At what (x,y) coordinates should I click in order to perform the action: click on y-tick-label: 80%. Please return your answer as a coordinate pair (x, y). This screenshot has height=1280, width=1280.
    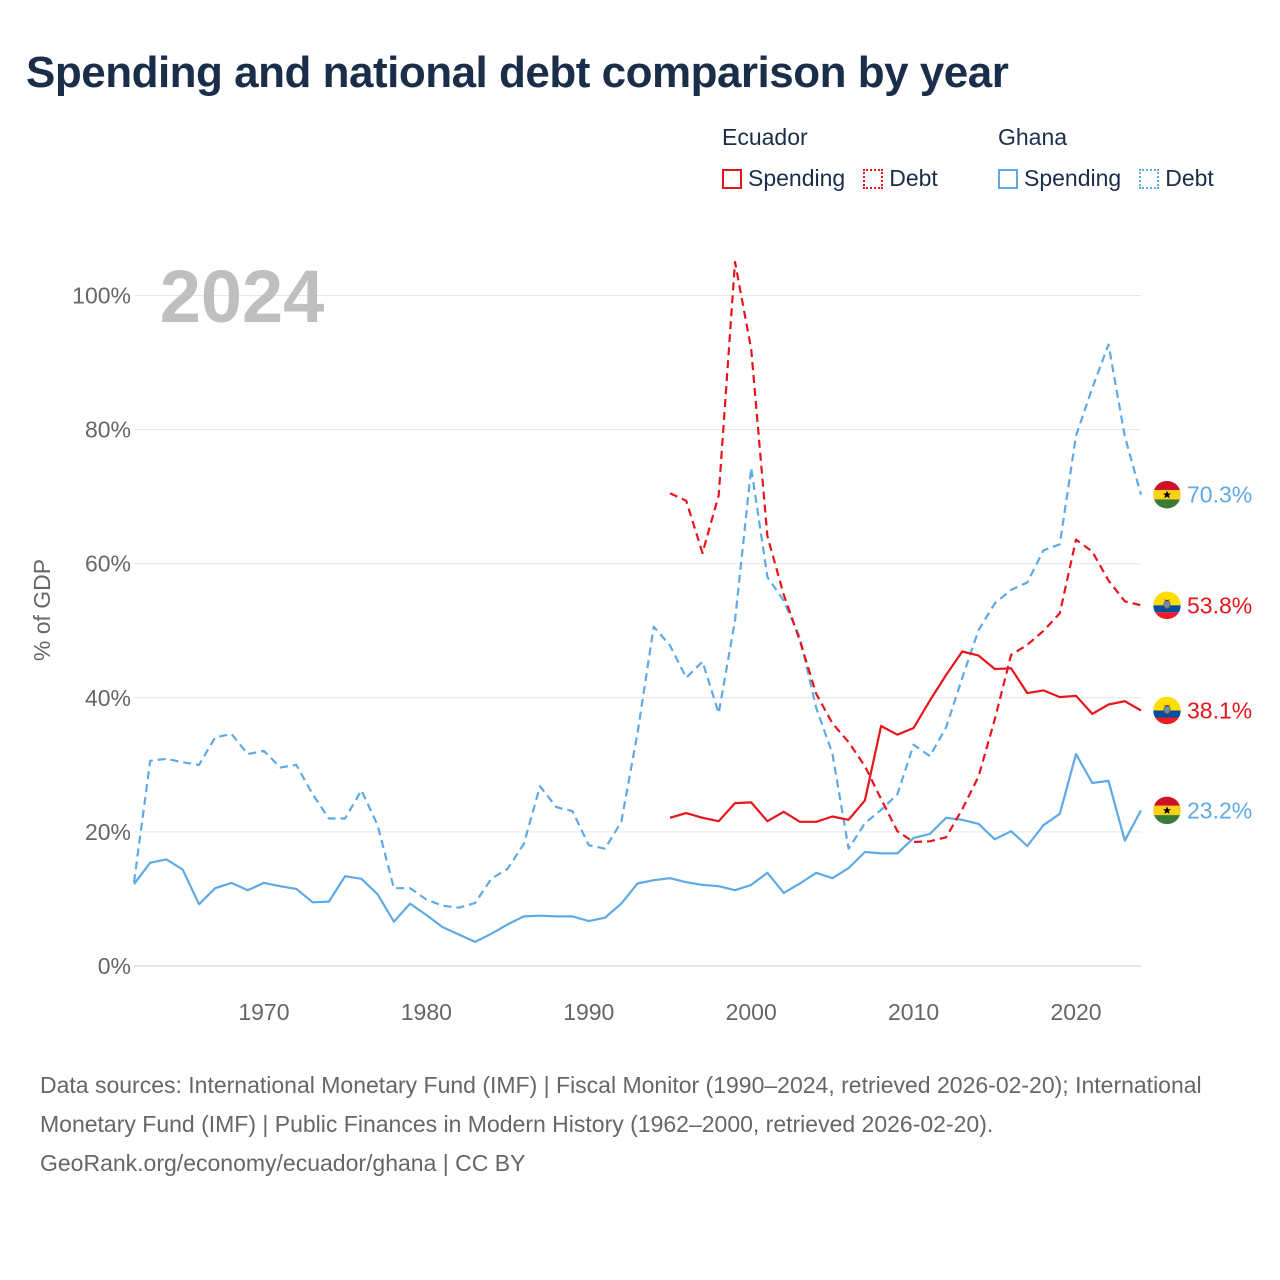
    Looking at the image, I should click on (108, 430).